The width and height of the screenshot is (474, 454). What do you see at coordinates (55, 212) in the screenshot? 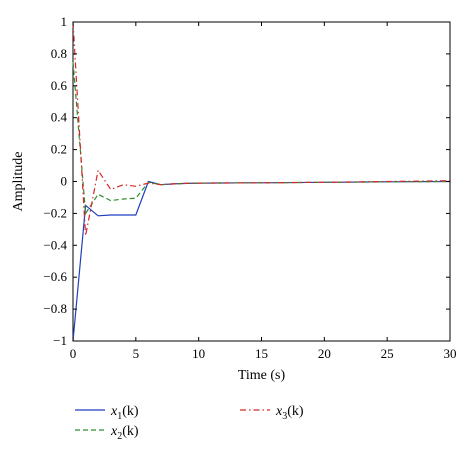
I see `y-tick-label: −0.2` at bounding box center [55, 212].